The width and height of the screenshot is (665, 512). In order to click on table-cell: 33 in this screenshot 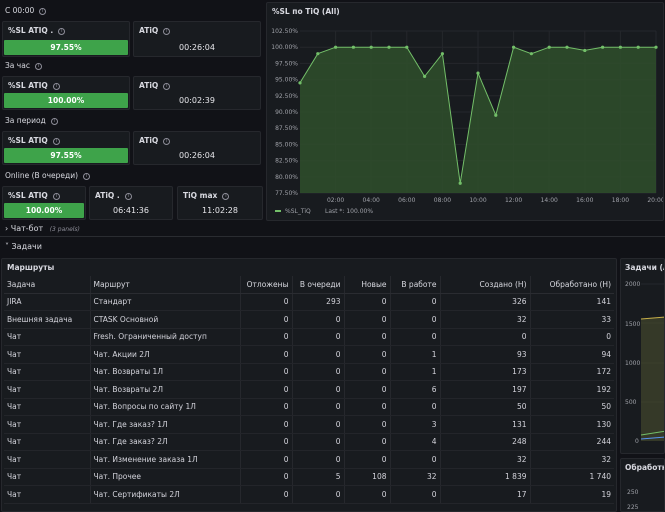, I will do `click(572, 319)`.